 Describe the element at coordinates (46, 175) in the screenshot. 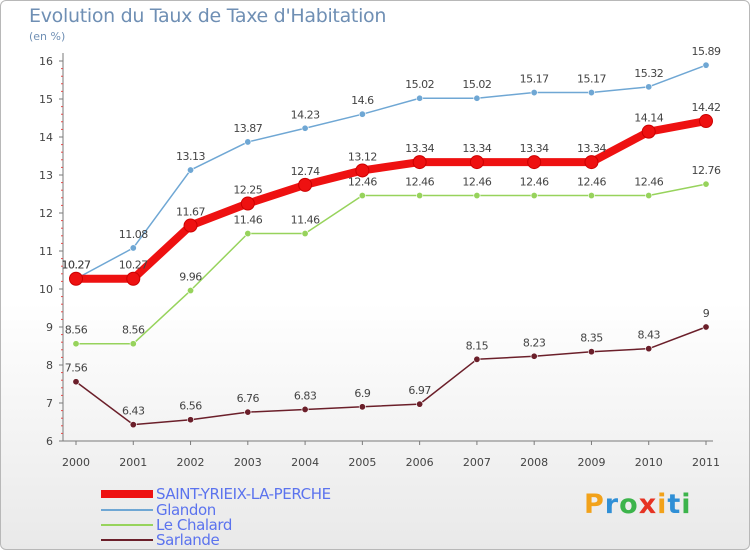

I see `y-tick-label: 13` at that location.